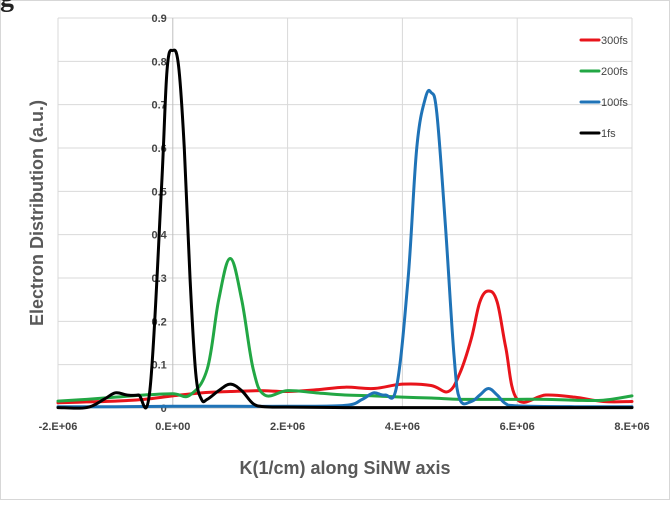 Image resolution: width=670 pixels, height=505 pixels. I want to click on legend-label: 1fs, so click(608, 134).